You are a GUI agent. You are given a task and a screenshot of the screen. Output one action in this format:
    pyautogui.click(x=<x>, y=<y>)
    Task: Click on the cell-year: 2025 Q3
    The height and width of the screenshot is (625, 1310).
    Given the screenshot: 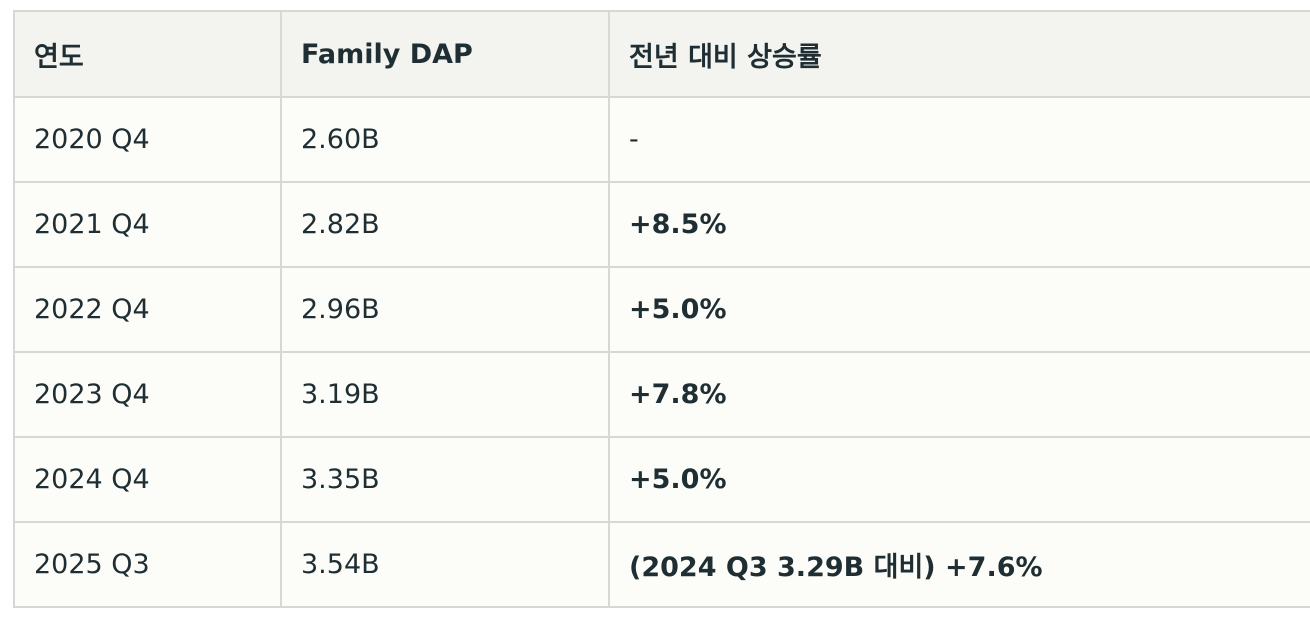 What is the action you would take?
    pyautogui.click(x=147, y=564)
    